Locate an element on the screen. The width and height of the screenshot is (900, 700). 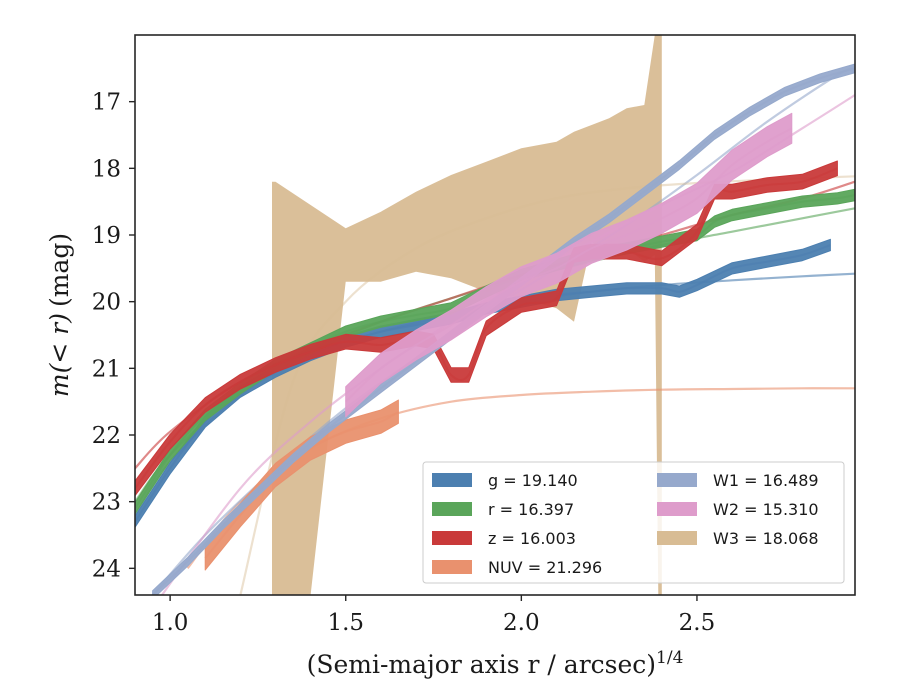
w3-legend-swatch is located at coordinates (677, 538).